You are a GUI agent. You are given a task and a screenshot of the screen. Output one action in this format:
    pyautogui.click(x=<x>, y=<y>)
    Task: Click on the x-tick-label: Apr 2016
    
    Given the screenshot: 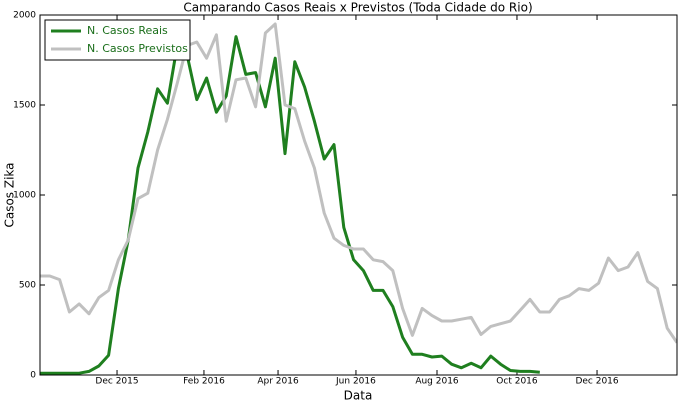 What is the action you would take?
    pyautogui.click(x=278, y=382)
    